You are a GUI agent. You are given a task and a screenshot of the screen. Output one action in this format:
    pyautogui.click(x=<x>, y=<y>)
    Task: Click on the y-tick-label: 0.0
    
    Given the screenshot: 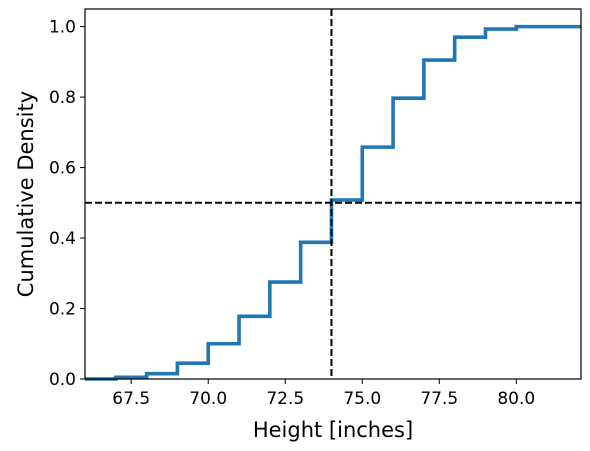 What is the action you would take?
    pyautogui.click(x=62, y=380)
    